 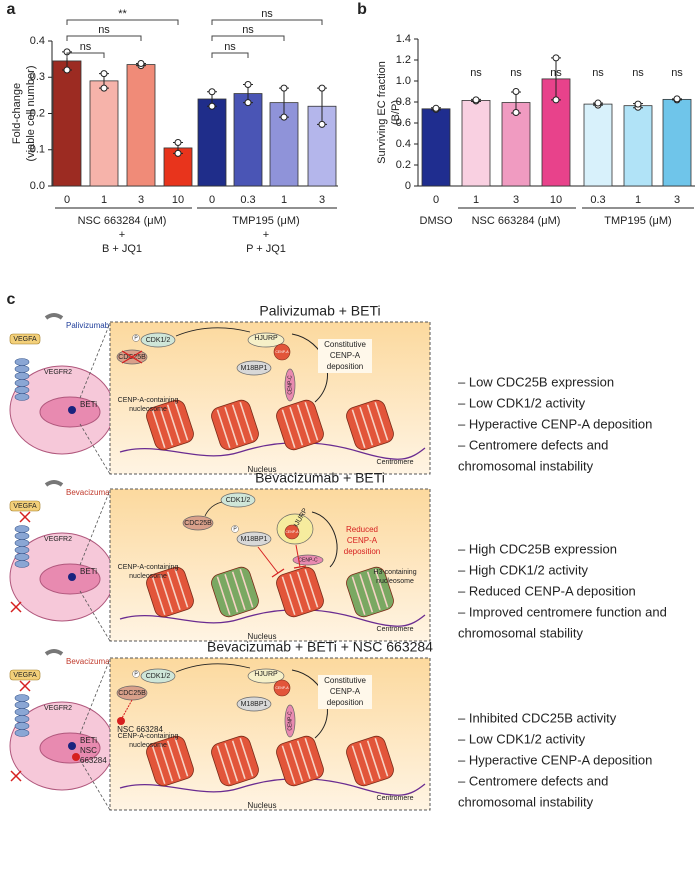 What do you see at coordinates (37, 186) in the screenshot?
I see `y-tick-label: 0.0` at bounding box center [37, 186].